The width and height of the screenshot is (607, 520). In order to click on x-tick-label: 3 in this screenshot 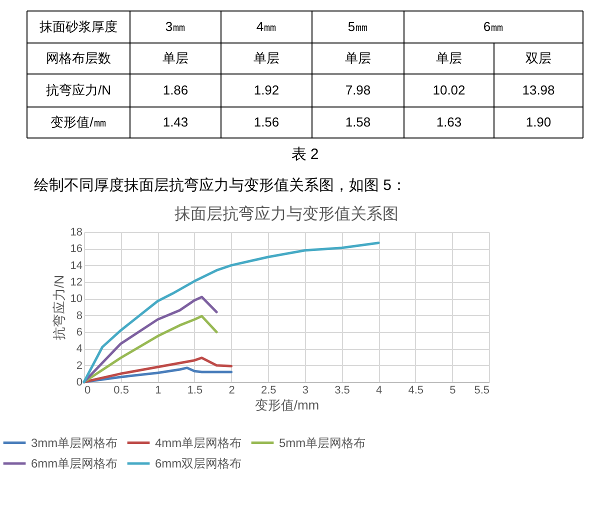, I will do `click(305, 390)`.